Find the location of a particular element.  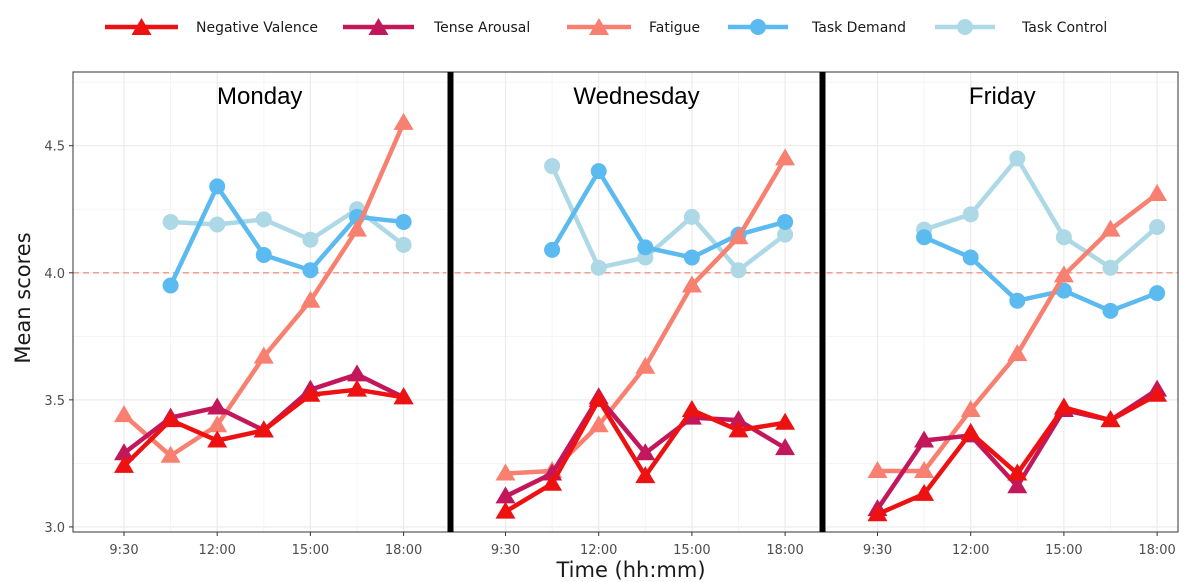

y-axis-title: Mean scores is located at coordinates (23, 297).